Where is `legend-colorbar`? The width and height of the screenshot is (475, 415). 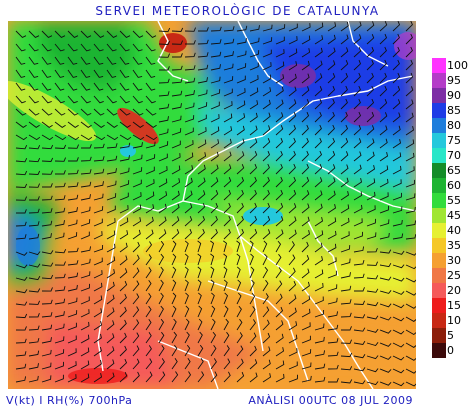 legend-colorbar is located at coordinates (439, 208).